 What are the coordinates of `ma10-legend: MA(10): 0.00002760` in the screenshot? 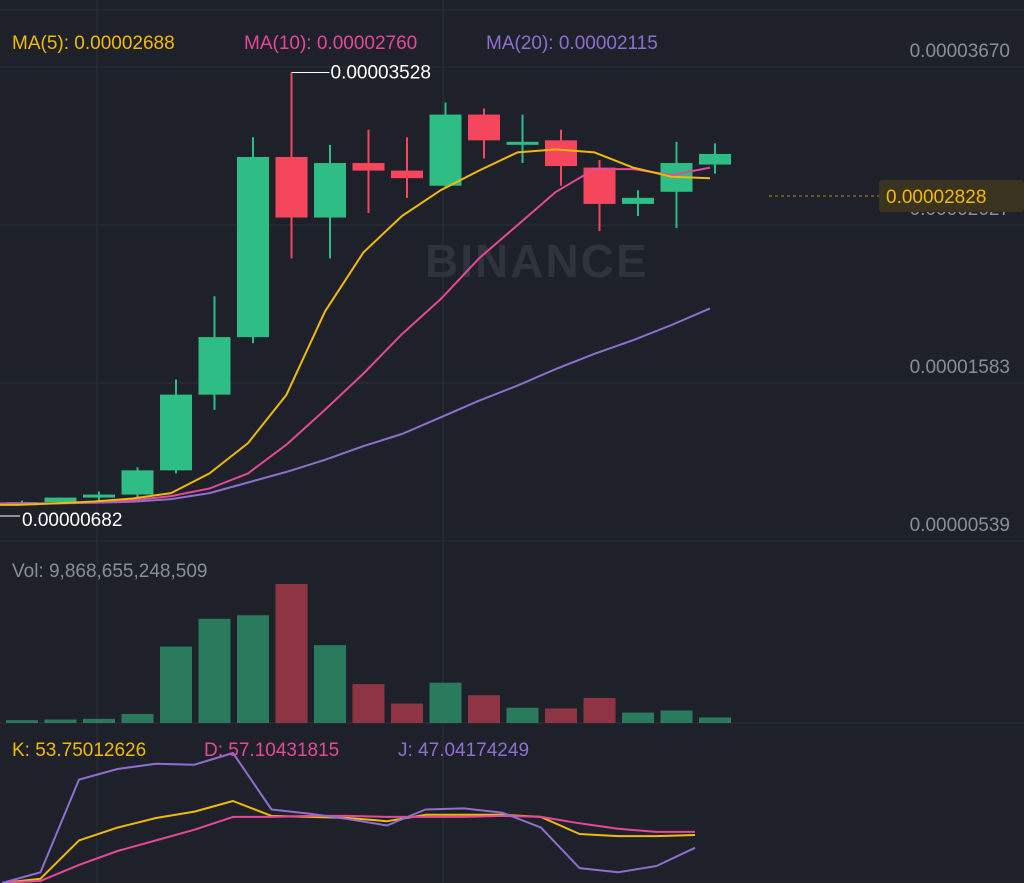 It's located at (330, 43).